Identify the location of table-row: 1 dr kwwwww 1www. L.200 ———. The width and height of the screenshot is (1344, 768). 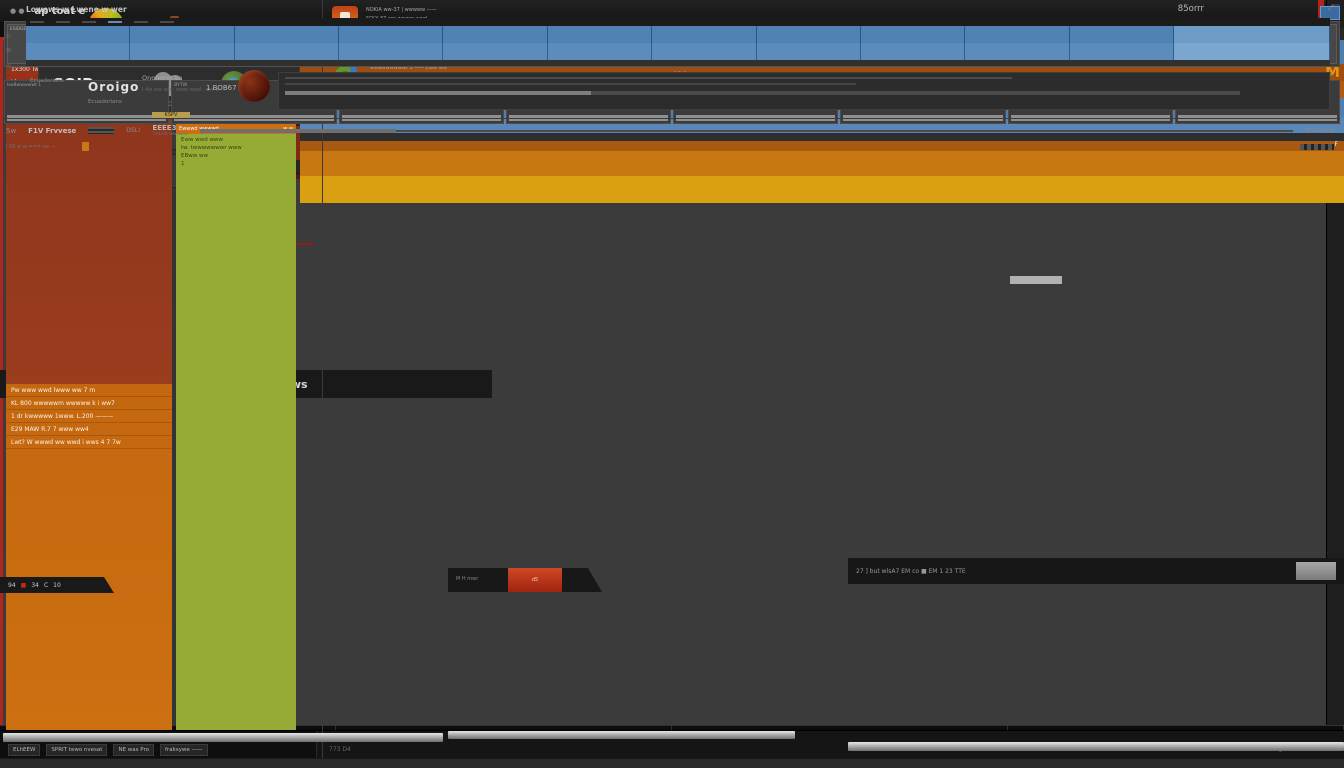
(89, 416).